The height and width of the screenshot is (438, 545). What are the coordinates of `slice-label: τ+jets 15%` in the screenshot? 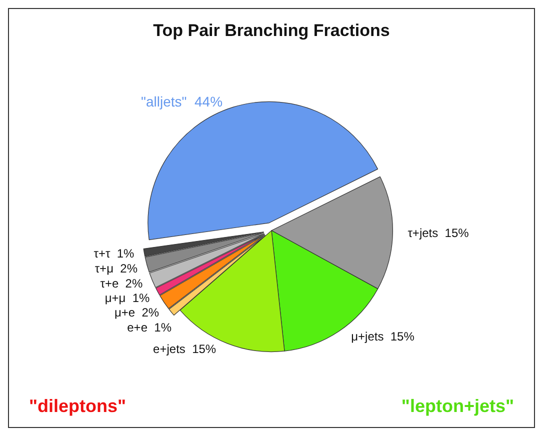 It's located at (439, 233).